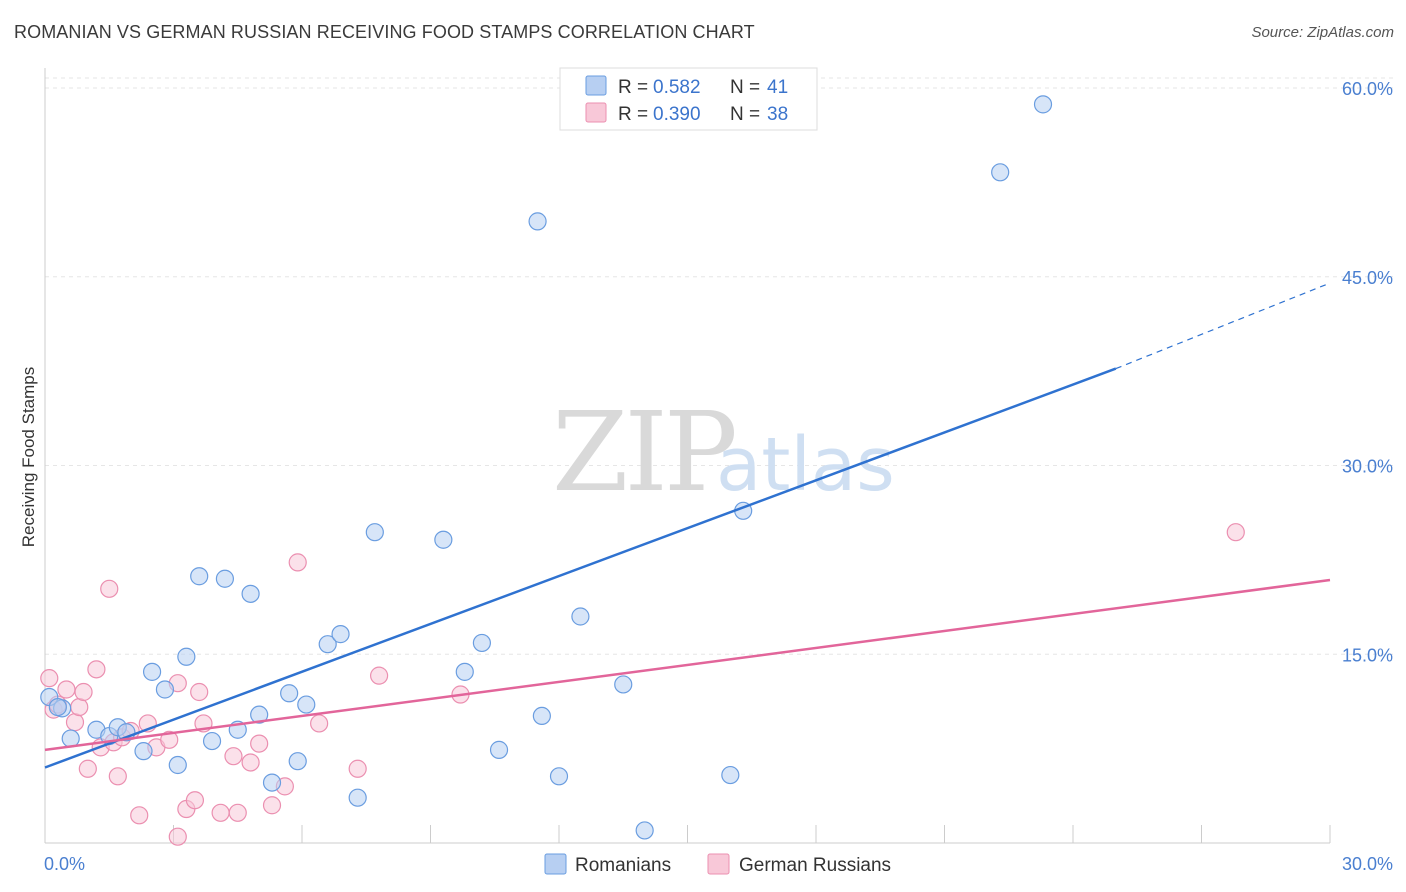 The image size is (1406, 892). Describe the element at coordinates (815, 865) in the screenshot. I see `bottom-legend-german-russians: German Russians` at that location.